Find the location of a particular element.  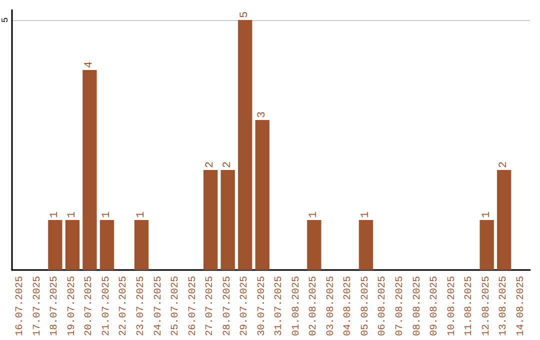

x-tick-label: 02.08.2025 is located at coordinates (314, 306).